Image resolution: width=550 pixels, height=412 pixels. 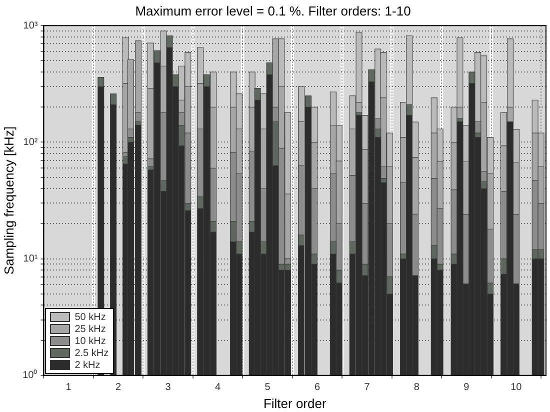 I want to click on x-tick-label: 5, so click(x=267, y=388).